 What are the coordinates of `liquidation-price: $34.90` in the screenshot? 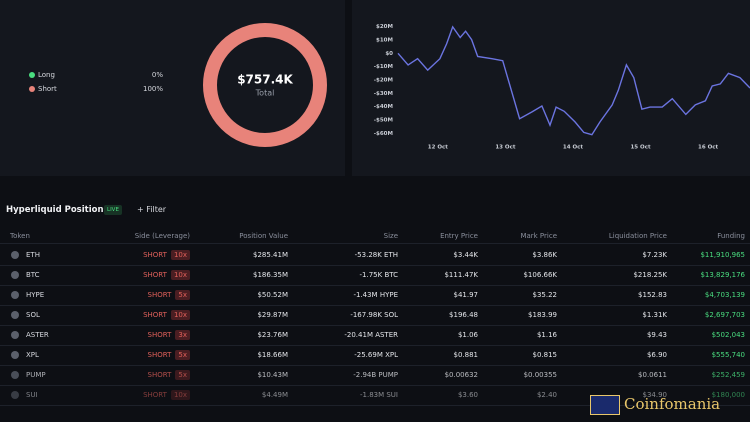 It's located at (655, 395).